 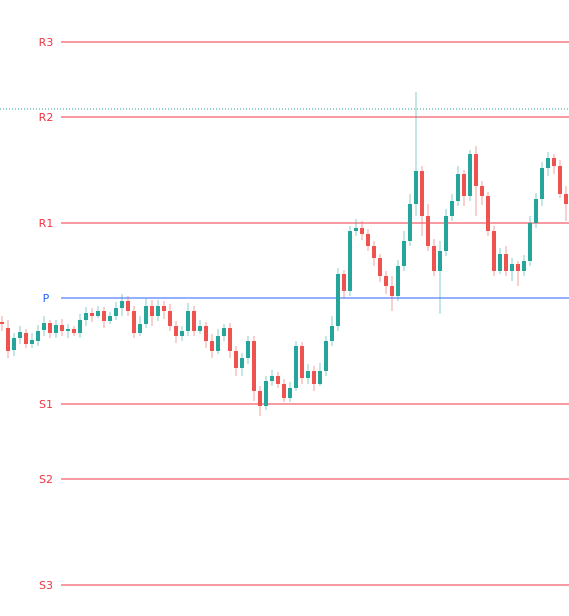 What do you see at coordinates (46, 479) in the screenshot?
I see `level-label-s2: S2` at bounding box center [46, 479].